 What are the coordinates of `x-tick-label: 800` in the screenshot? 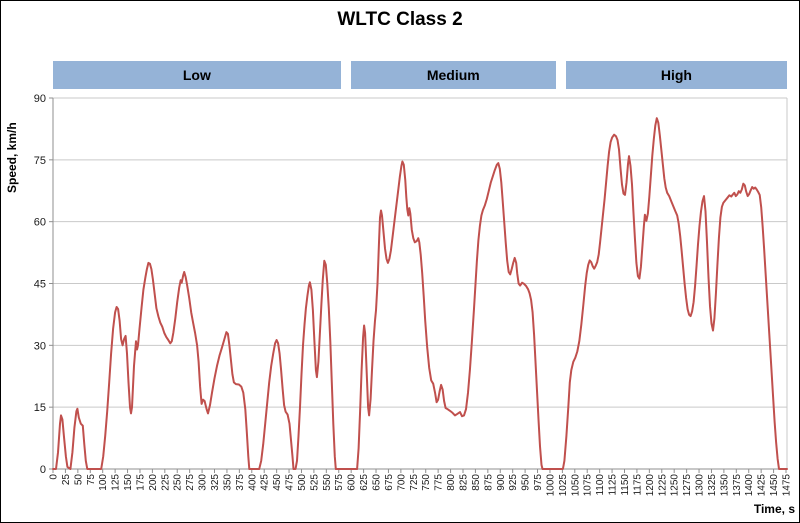 It's located at (451, 482).